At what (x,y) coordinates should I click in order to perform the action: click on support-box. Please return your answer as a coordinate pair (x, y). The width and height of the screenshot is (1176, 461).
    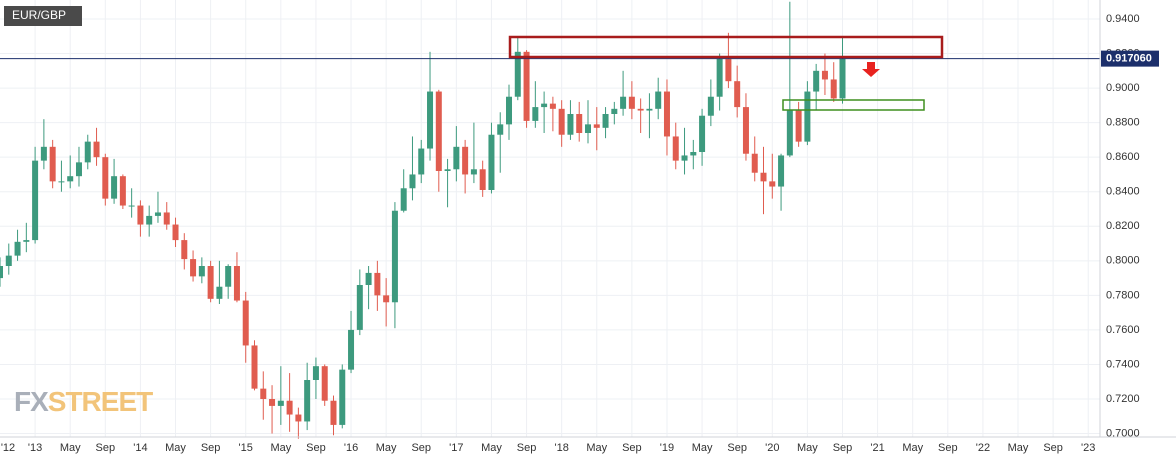
    Looking at the image, I should click on (853, 105).